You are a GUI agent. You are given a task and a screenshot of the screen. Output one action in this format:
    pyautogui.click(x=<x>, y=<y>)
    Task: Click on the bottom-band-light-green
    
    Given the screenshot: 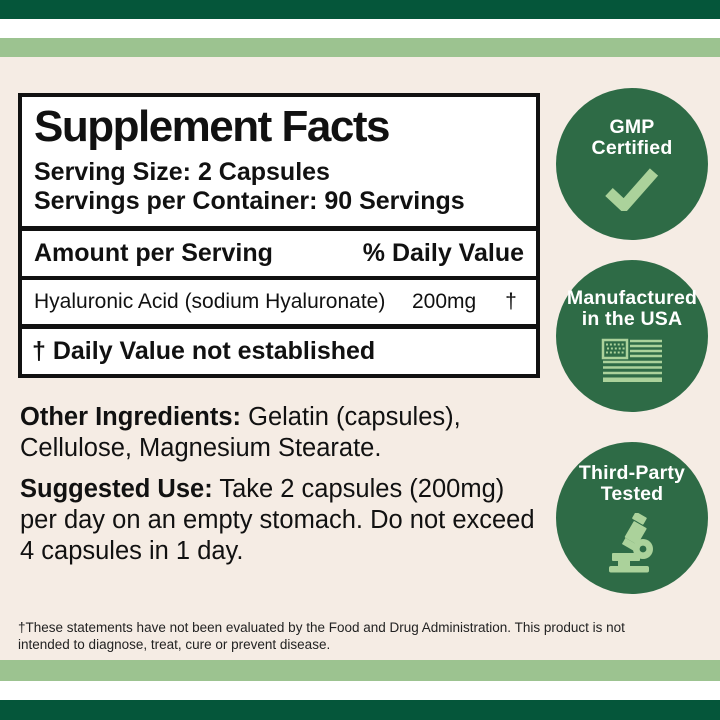 What is the action you would take?
    pyautogui.click(x=360, y=670)
    